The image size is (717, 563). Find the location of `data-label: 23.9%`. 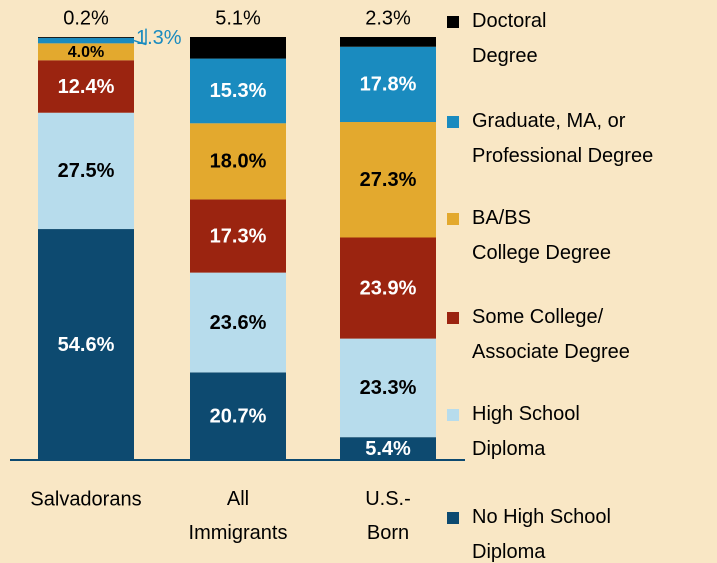

data-label: 23.9% is located at coordinates (388, 288).